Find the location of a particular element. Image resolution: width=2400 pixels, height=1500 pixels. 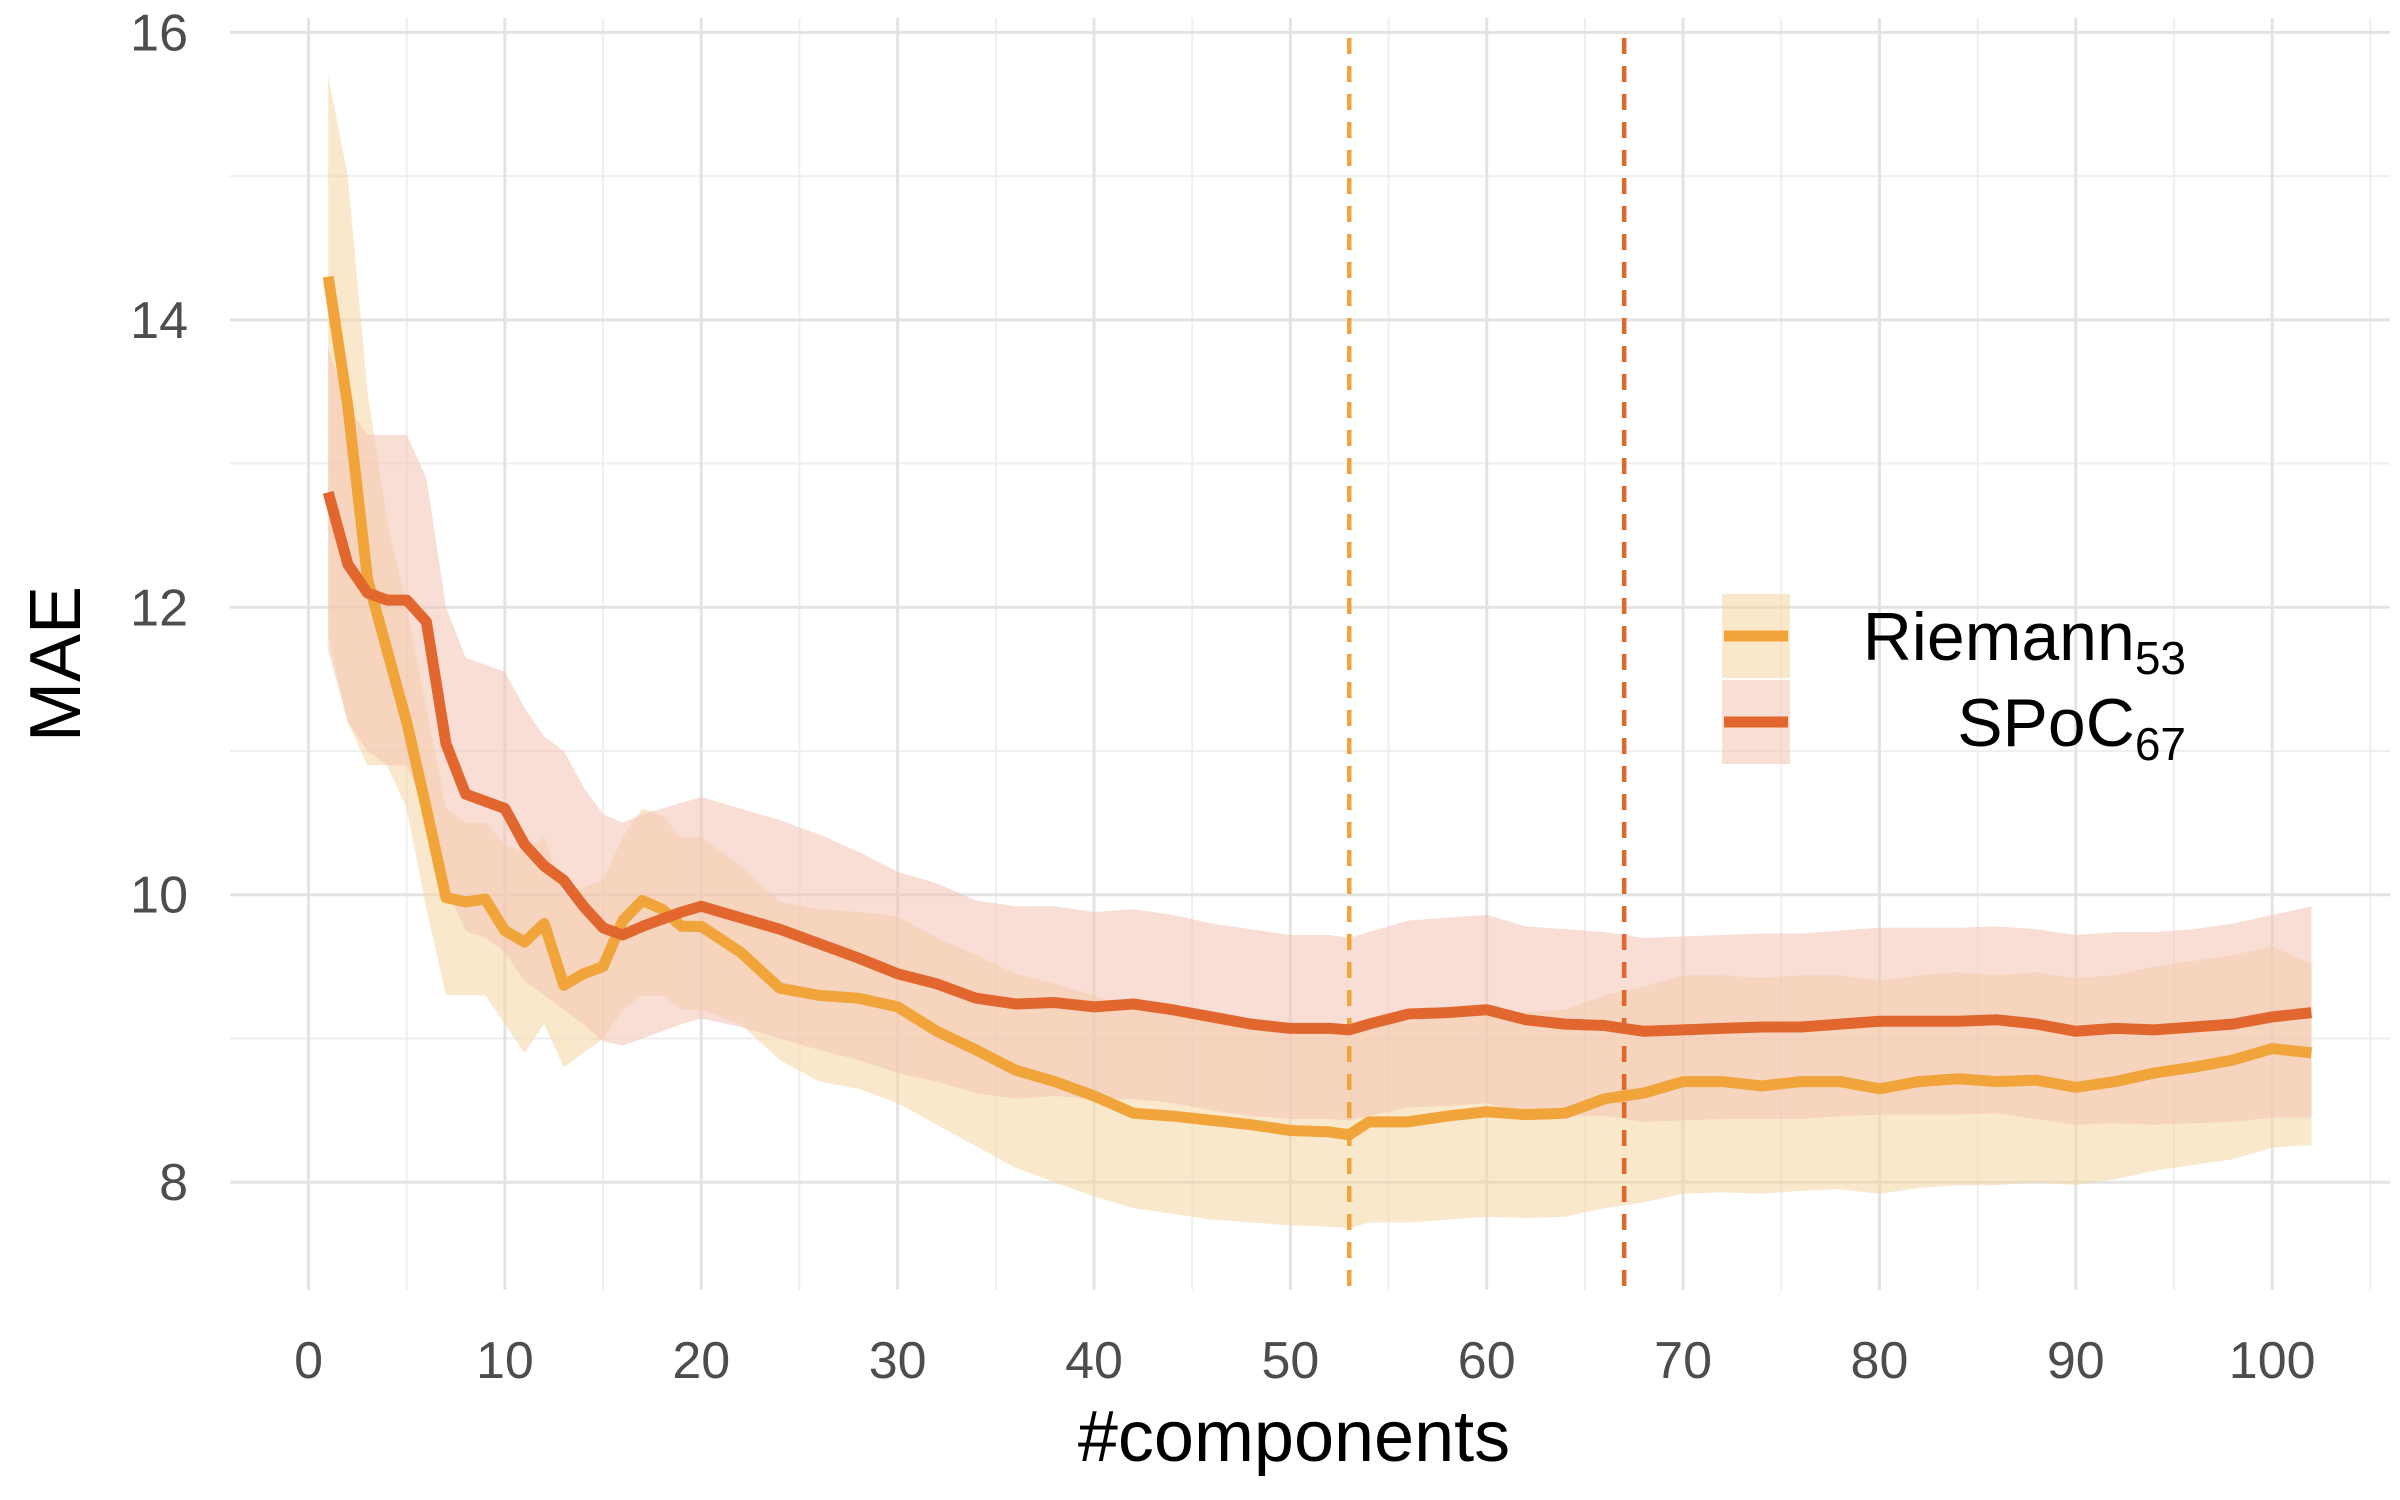

x-tick-label: 10 is located at coordinates (505, 1361).